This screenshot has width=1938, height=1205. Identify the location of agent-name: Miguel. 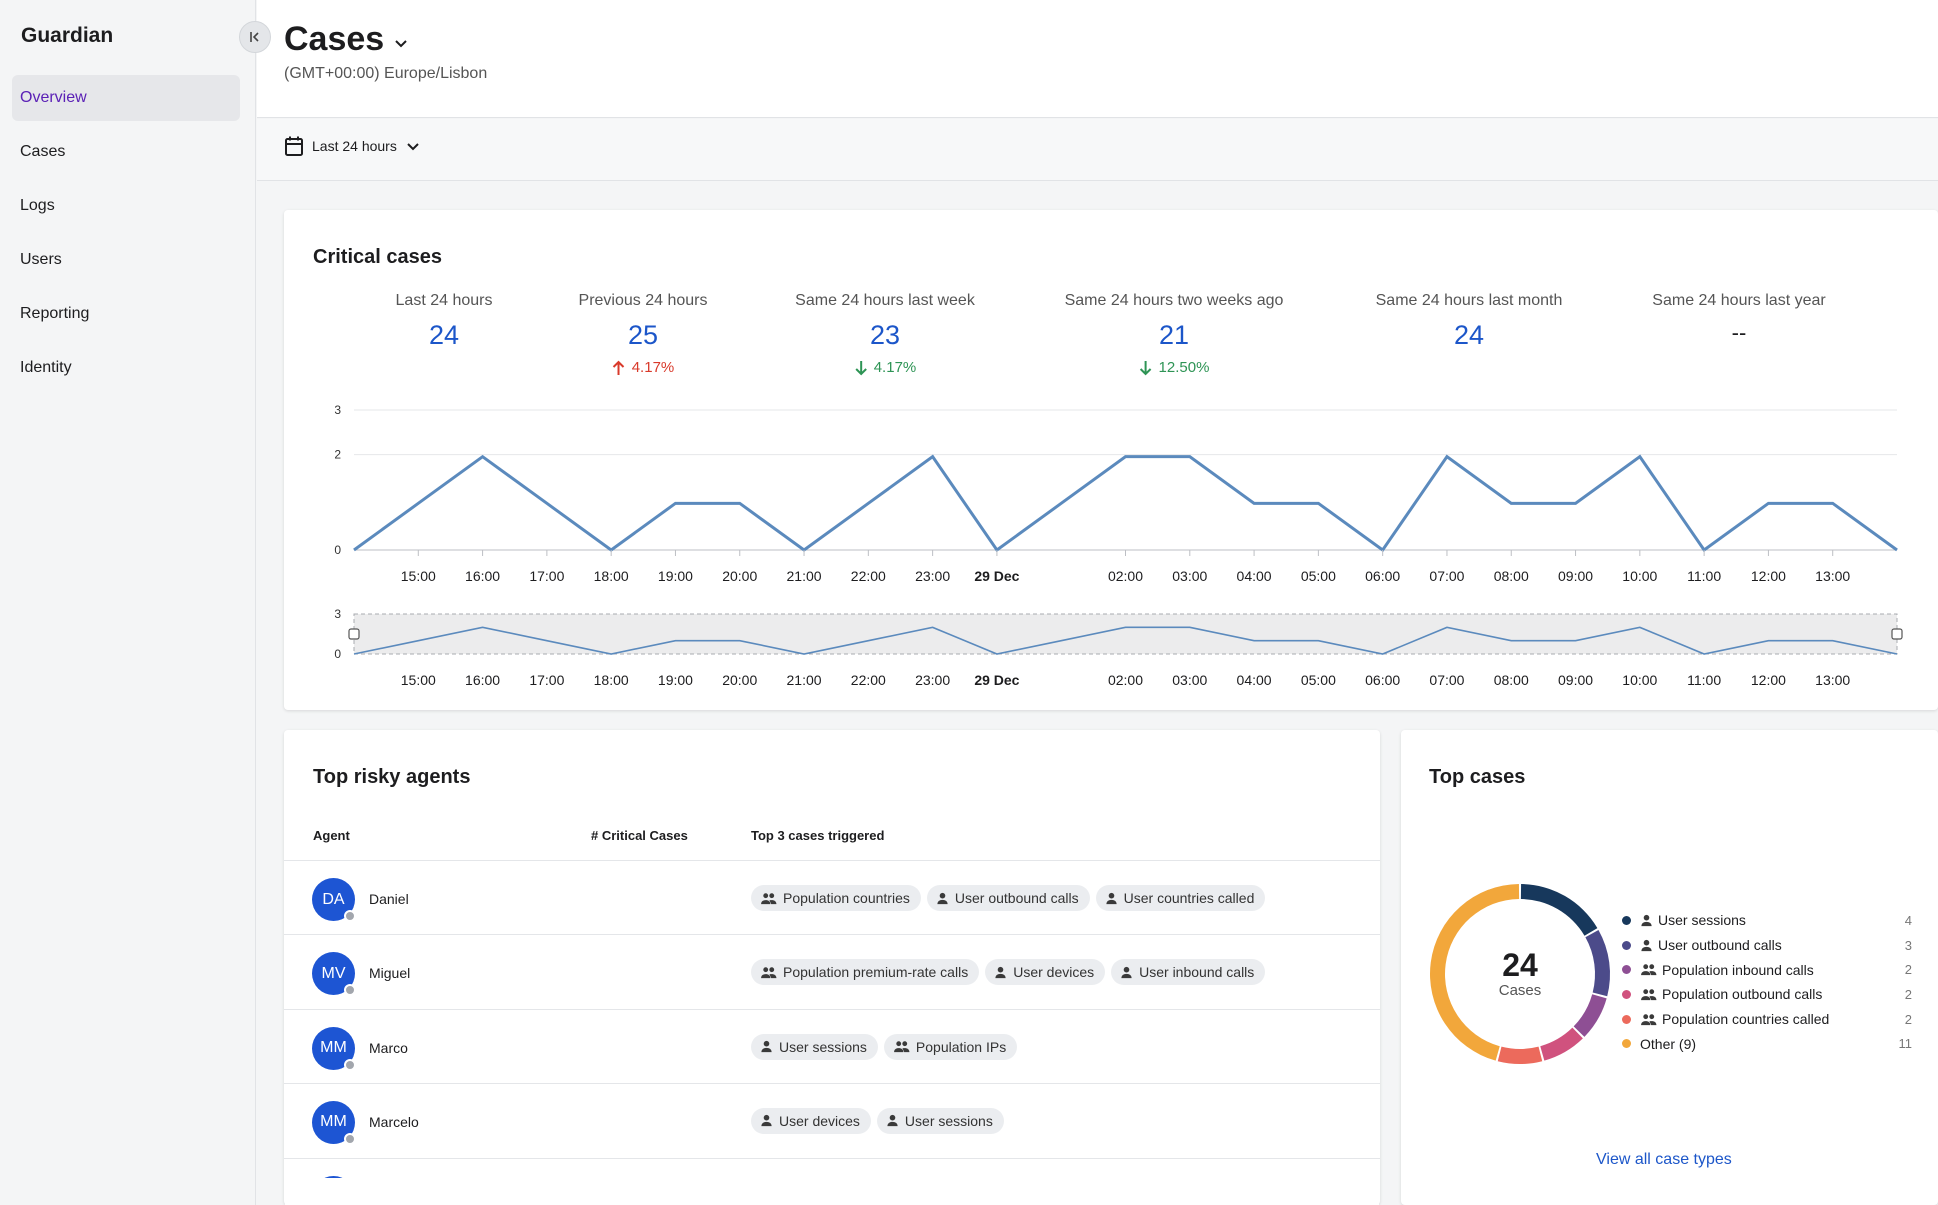
(390, 973).